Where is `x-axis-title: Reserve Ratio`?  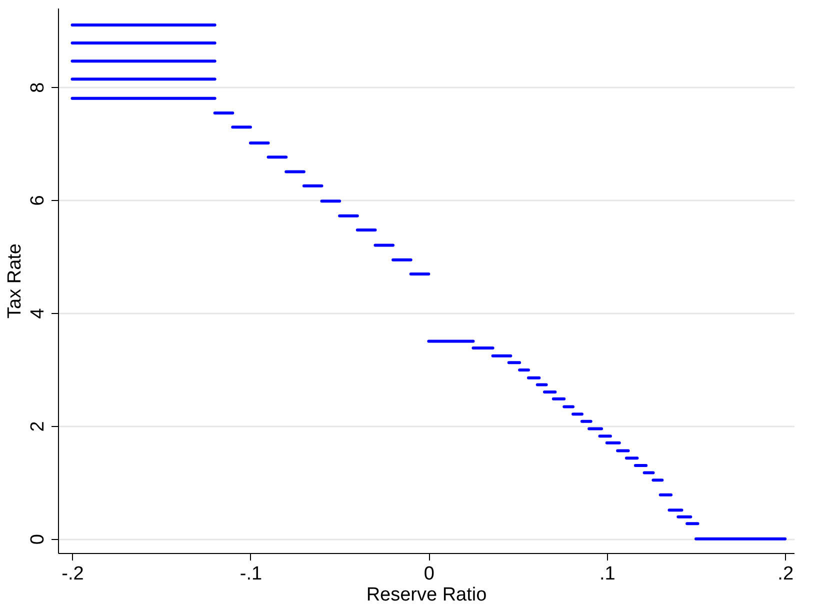 x-axis-title: Reserve Ratio is located at coordinates (426, 595).